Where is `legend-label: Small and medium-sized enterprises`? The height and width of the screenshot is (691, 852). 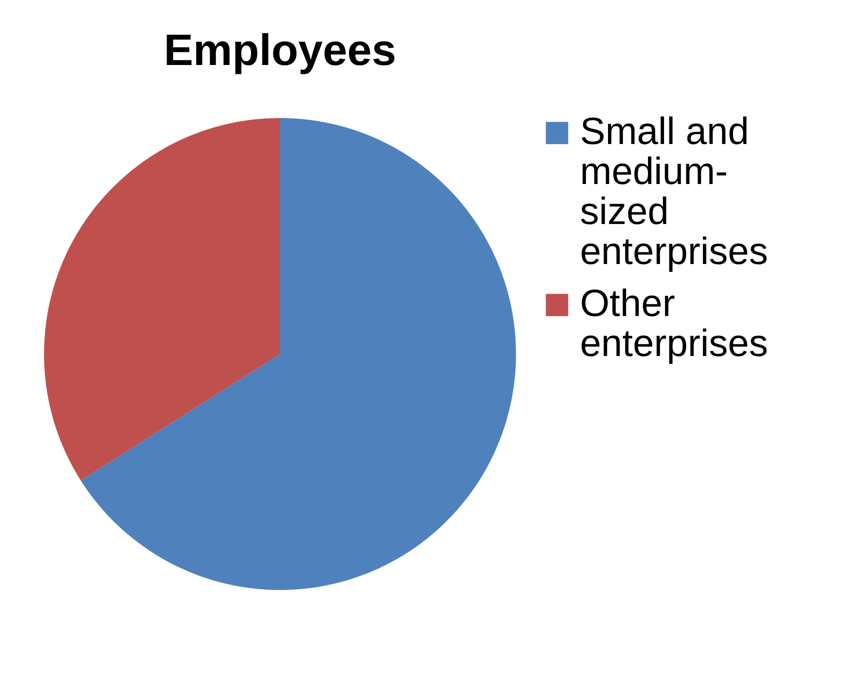
legend-label: Small and medium-sized enterprises is located at coordinates (674, 192).